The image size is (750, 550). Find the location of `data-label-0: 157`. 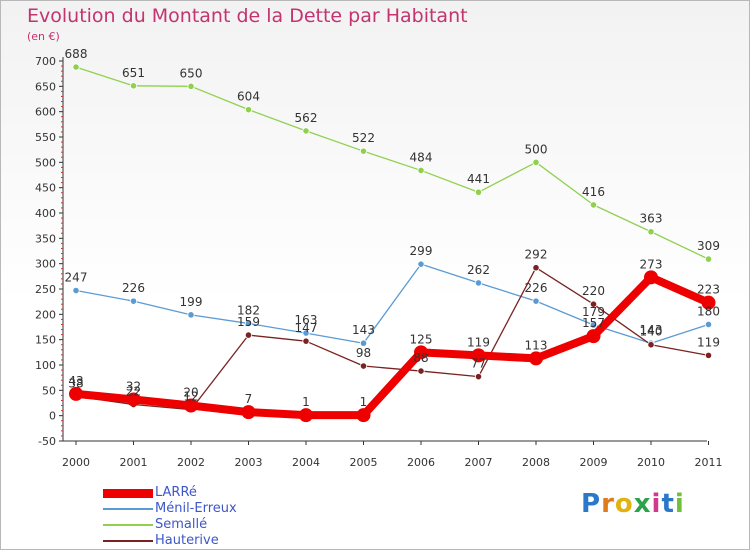

data-label-0: 157 is located at coordinates (593, 323).